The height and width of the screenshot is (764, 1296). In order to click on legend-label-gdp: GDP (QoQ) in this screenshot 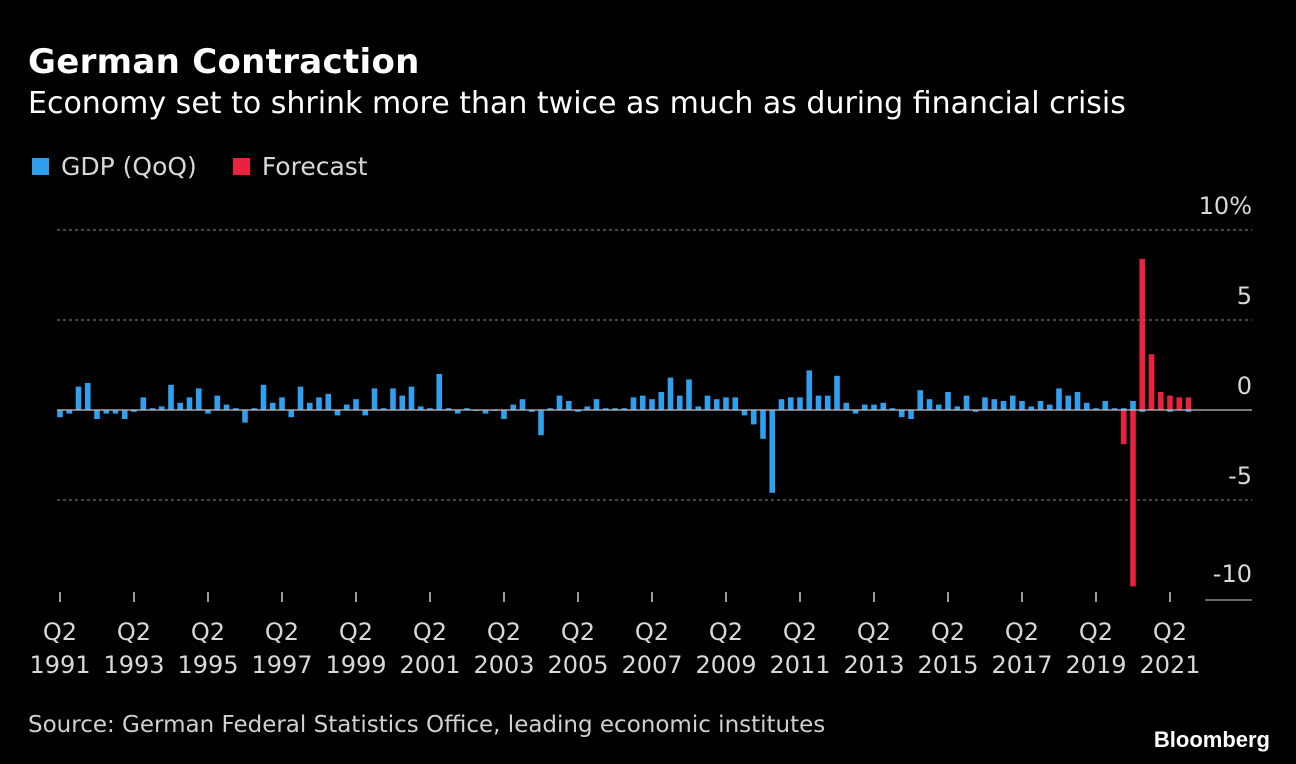, I will do `click(129, 166)`.